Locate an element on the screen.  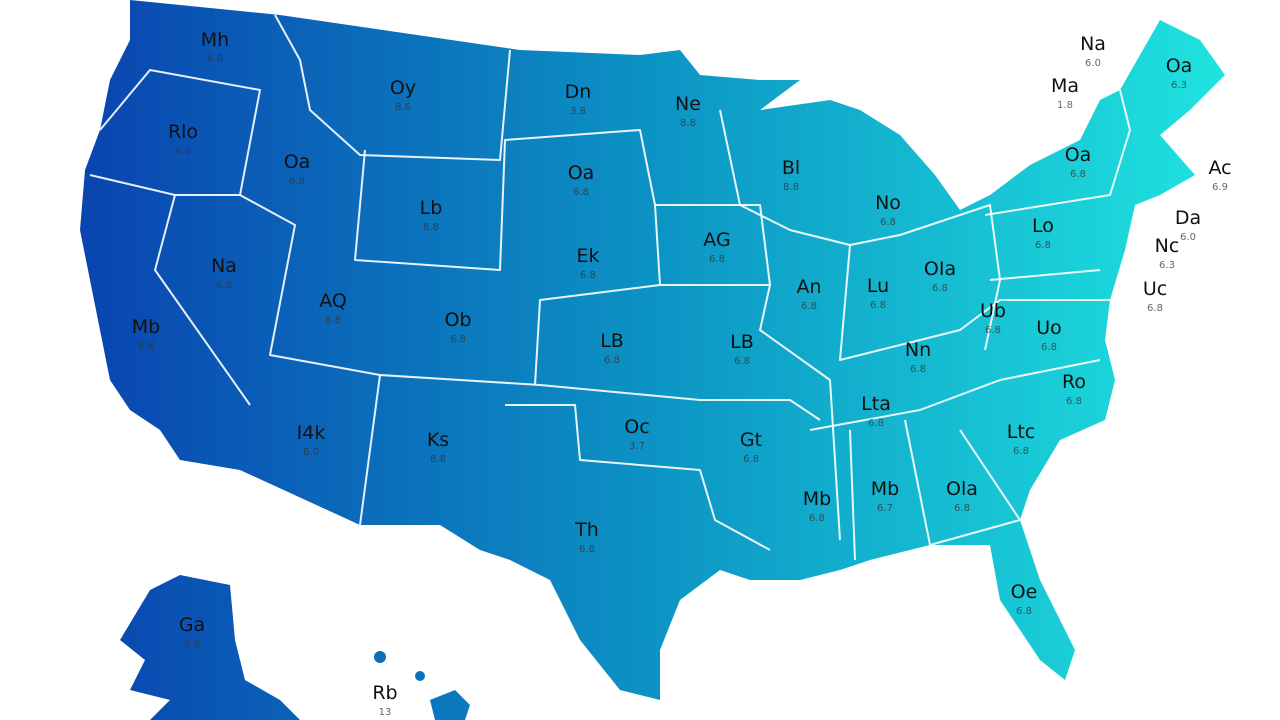
state-label: No is located at coordinates (888, 203).